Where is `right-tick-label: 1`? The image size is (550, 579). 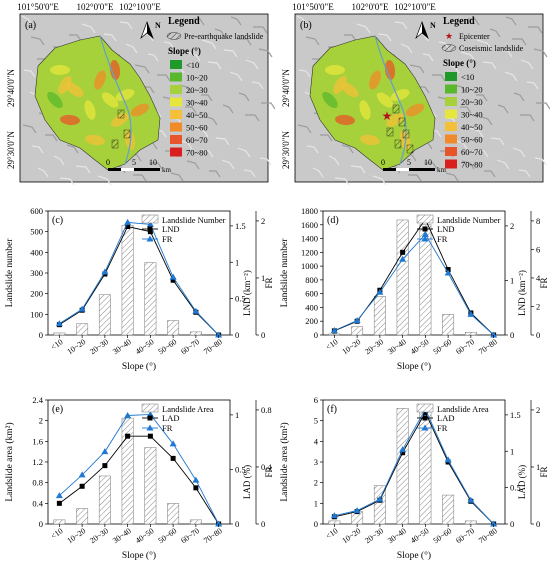 right-tick-label: 1 is located at coordinates (512, 280).